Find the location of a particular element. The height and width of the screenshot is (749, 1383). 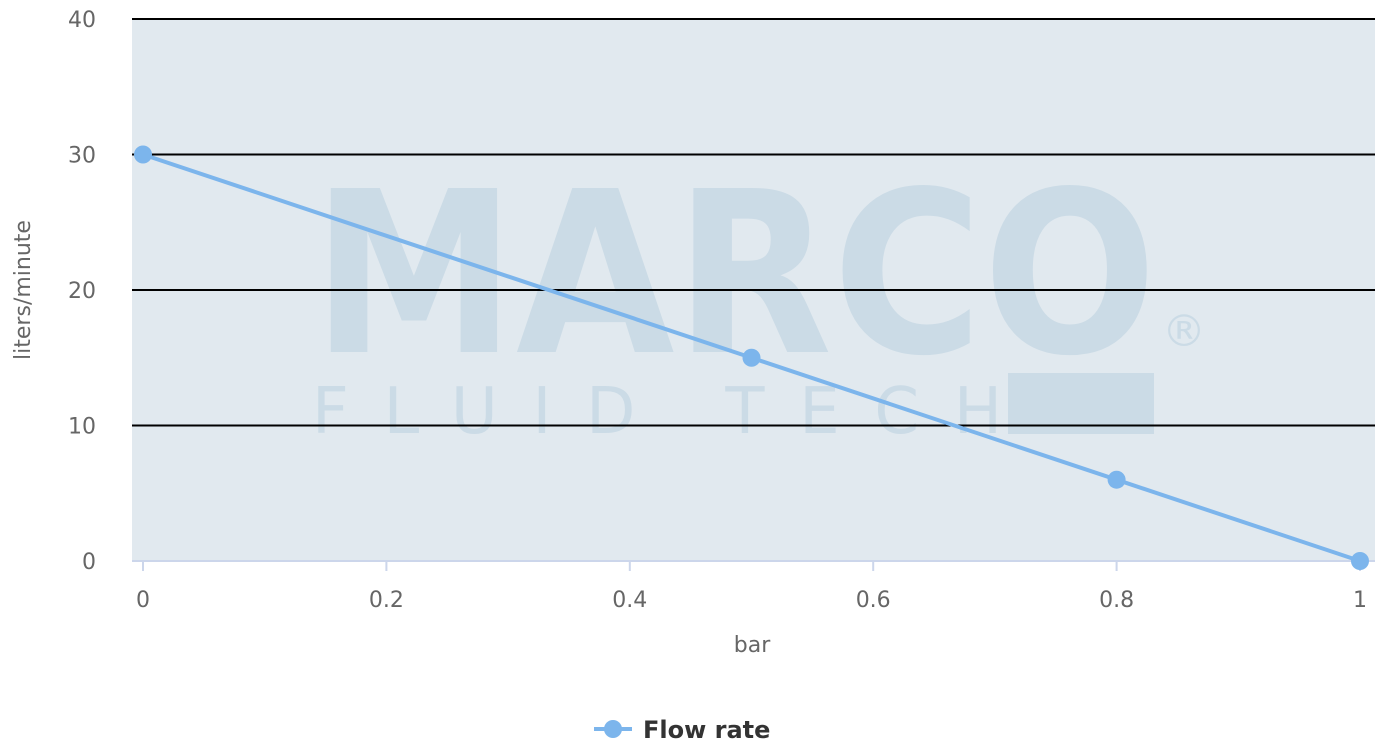

y-tick-label-2: 20 is located at coordinates (82, 291).